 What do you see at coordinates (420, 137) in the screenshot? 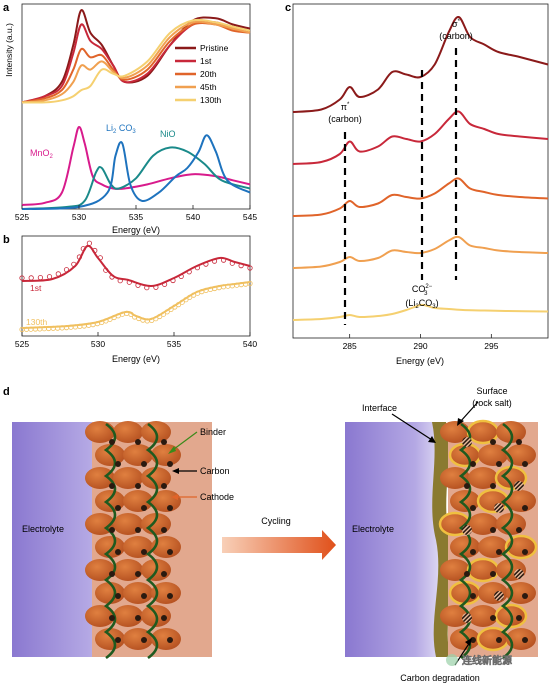
I see `panel-c-series-1st` at bounding box center [420, 137].